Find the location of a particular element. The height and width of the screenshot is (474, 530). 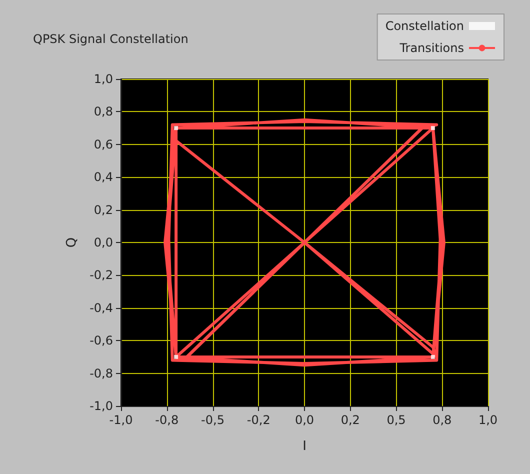

x-tick-label: -0,5 is located at coordinates (212, 420).